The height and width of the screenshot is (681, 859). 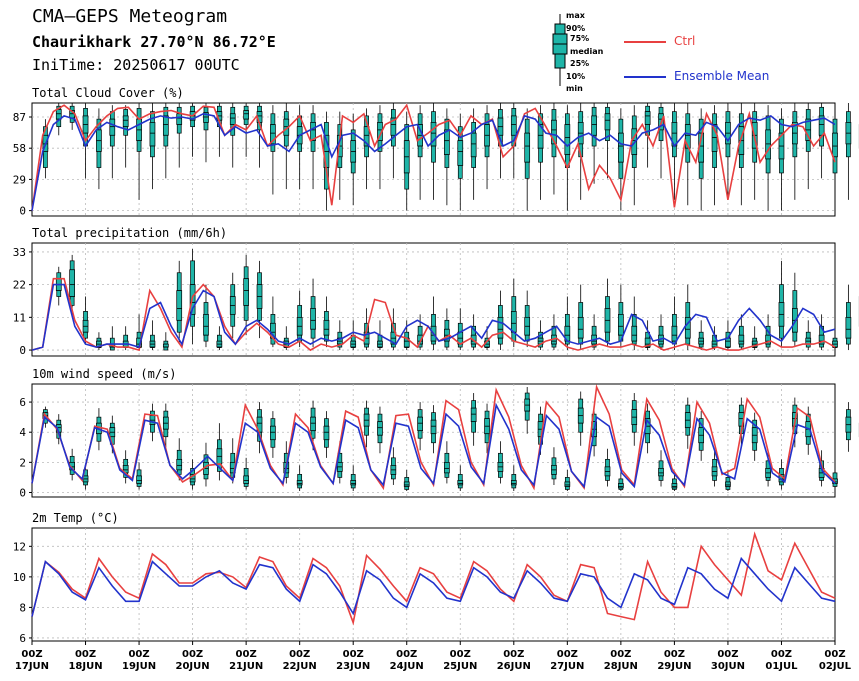 I want to click on y-tick-label: 0, so click(x=22, y=492).